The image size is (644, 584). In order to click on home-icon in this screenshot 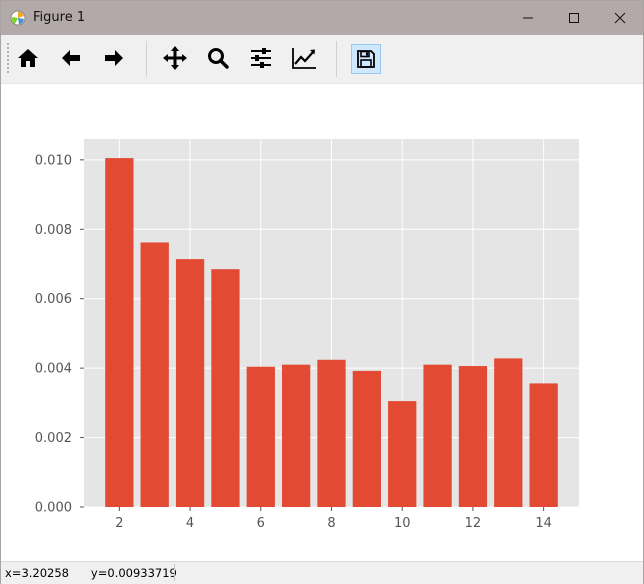, I will do `click(28, 58)`.